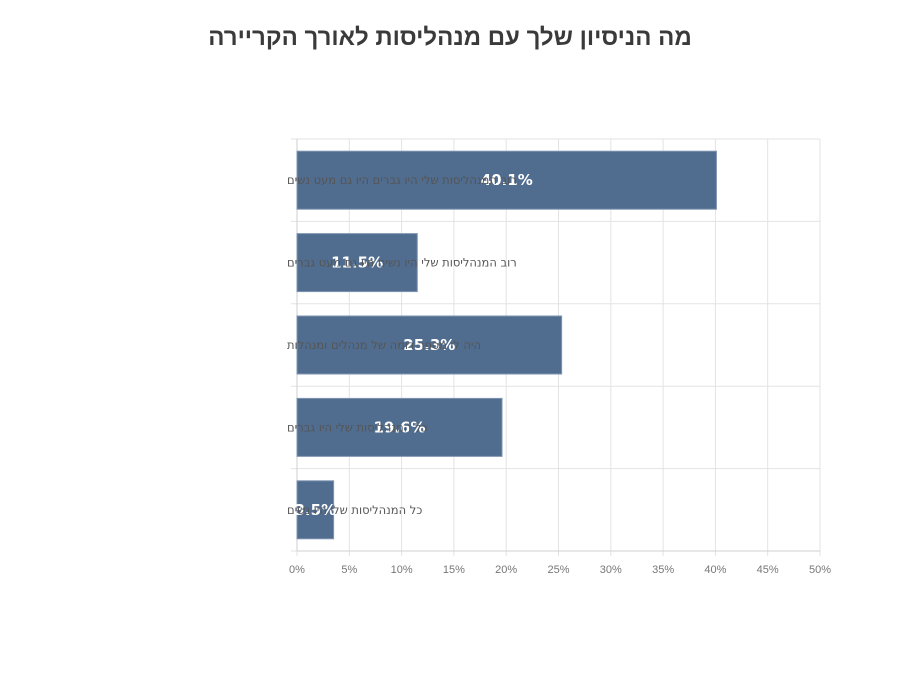 This screenshot has height=700, width=900. Describe the element at coordinates (402, 570) in the screenshot. I see `x-tick-label: 10%` at that location.